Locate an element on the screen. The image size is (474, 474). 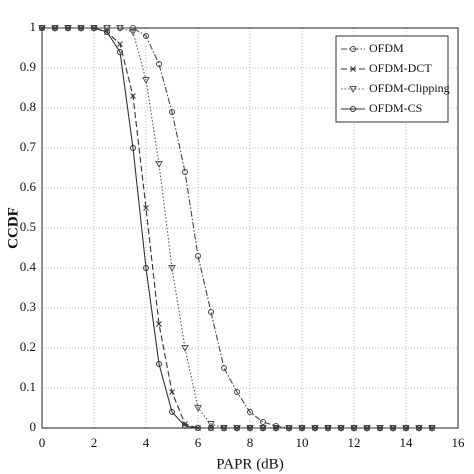
y-tick-label: 0.8 is located at coordinates (28, 106).